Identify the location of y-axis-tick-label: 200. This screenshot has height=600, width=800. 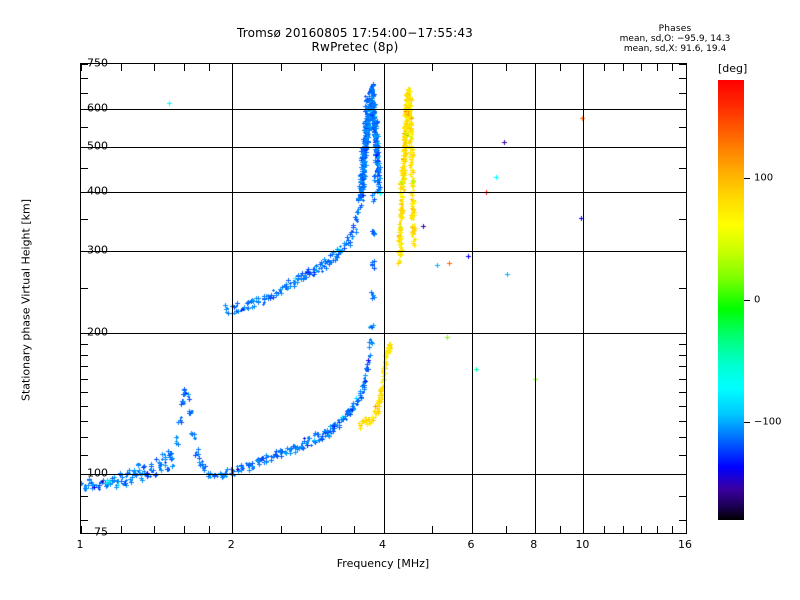
(97, 332).